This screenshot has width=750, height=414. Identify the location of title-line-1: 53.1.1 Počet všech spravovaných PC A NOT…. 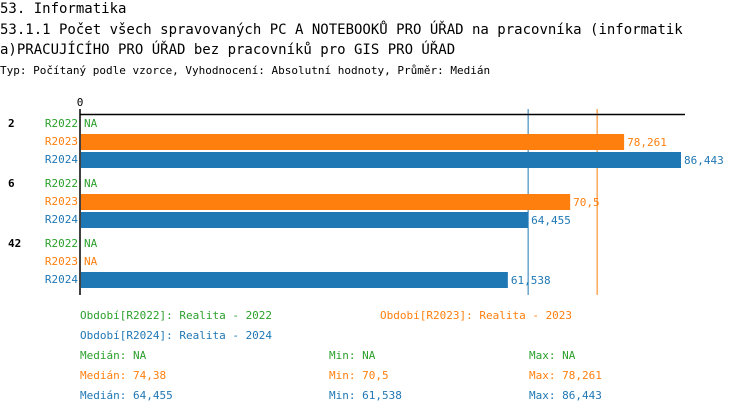
(341, 30).